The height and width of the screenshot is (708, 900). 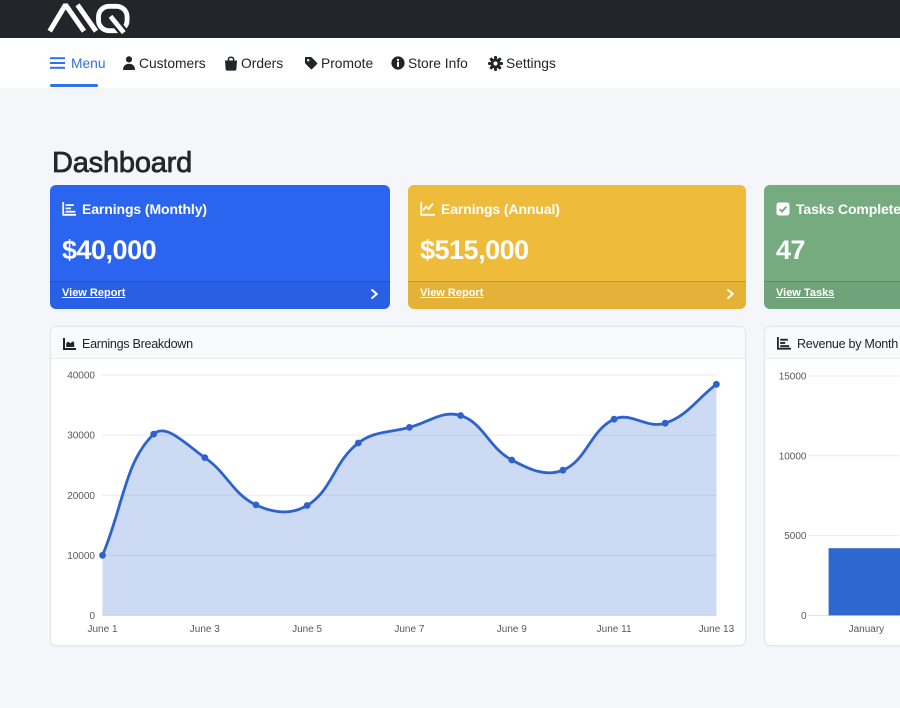 What do you see at coordinates (795, 536) in the screenshot?
I see `svg-text: 5000` at bounding box center [795, 536].